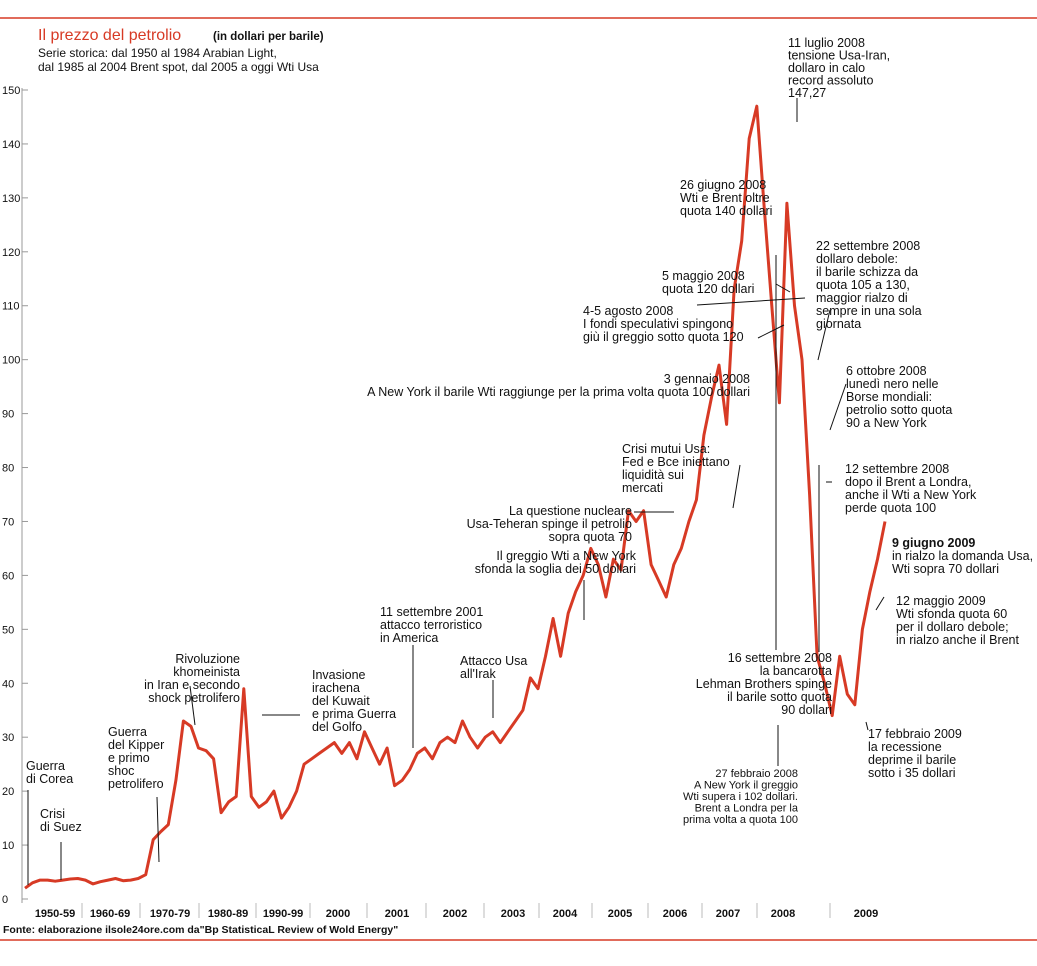 Image resolution: width=1037 pixels, height=966 pixels. I want to click on annotation: Wti supera i 102 dollari., so click(740, 797).